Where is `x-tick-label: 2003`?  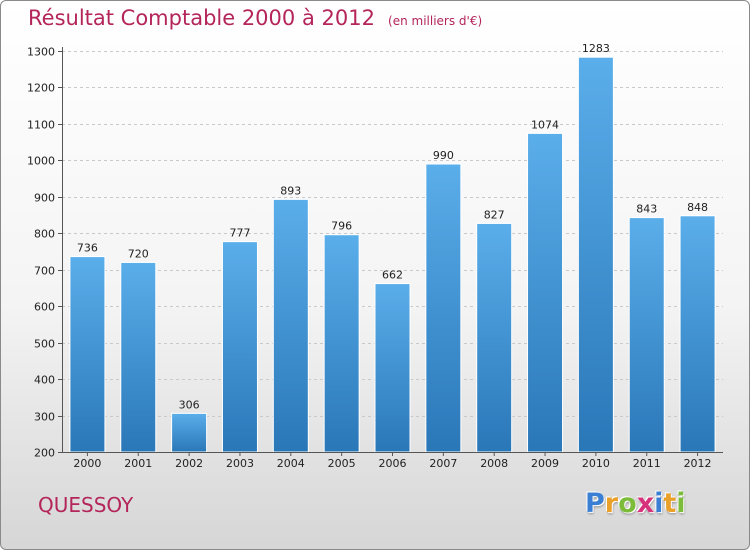 x-tick-label: 2003 is located at coordinates (240, 463).